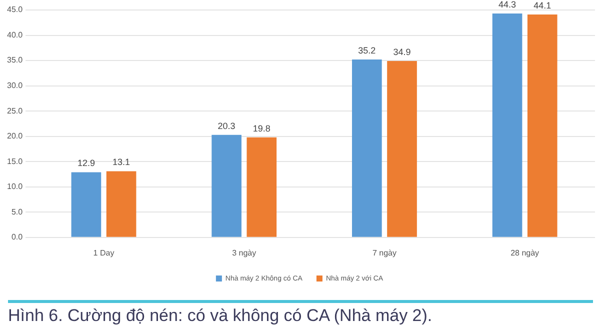  I want to click on x-tick-label: 28 ngày, so click(525, 253).